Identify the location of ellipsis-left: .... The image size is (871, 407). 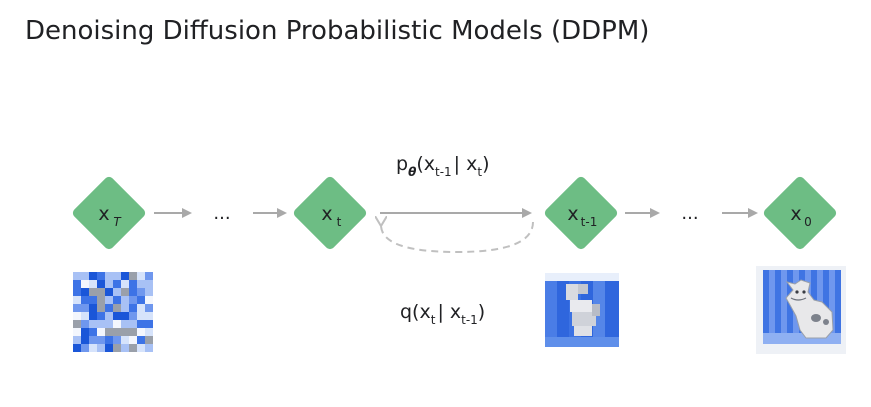
(221, 213).